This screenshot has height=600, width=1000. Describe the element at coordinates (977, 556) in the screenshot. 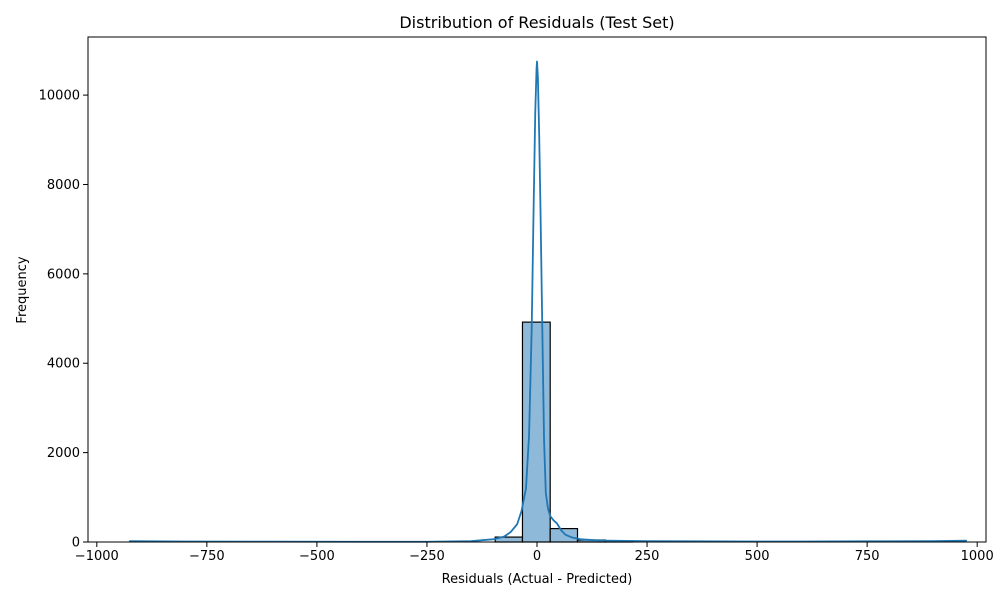

I see `x-tick-label: 1000` at that location.